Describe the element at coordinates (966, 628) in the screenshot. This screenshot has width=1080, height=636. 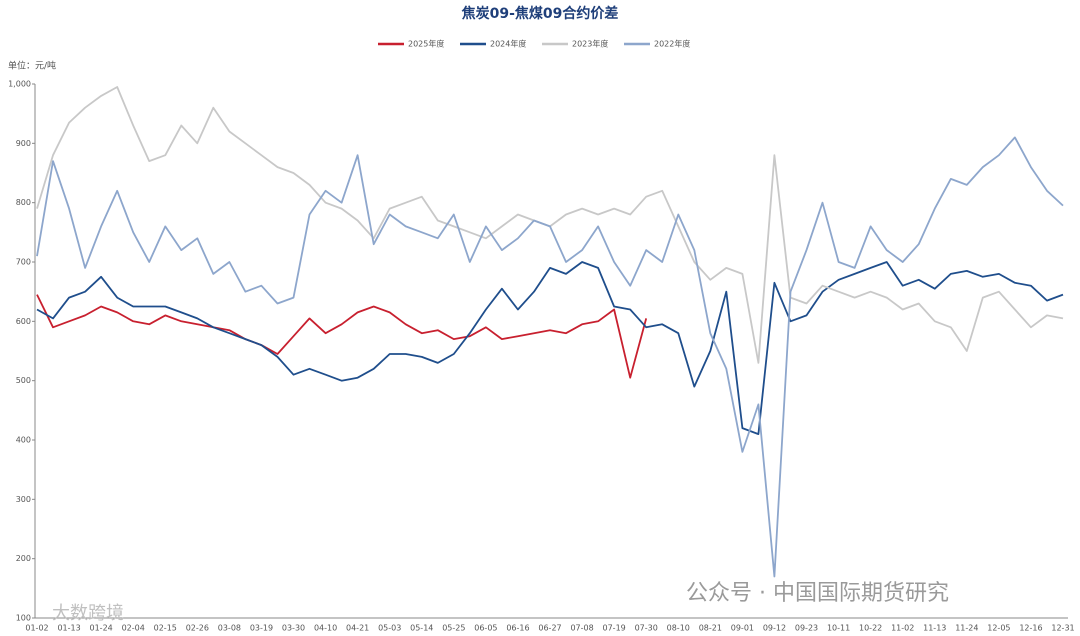
I see `x-tick-label: 11-24` at that location.